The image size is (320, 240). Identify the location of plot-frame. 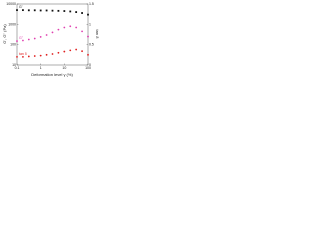
(52, 34).